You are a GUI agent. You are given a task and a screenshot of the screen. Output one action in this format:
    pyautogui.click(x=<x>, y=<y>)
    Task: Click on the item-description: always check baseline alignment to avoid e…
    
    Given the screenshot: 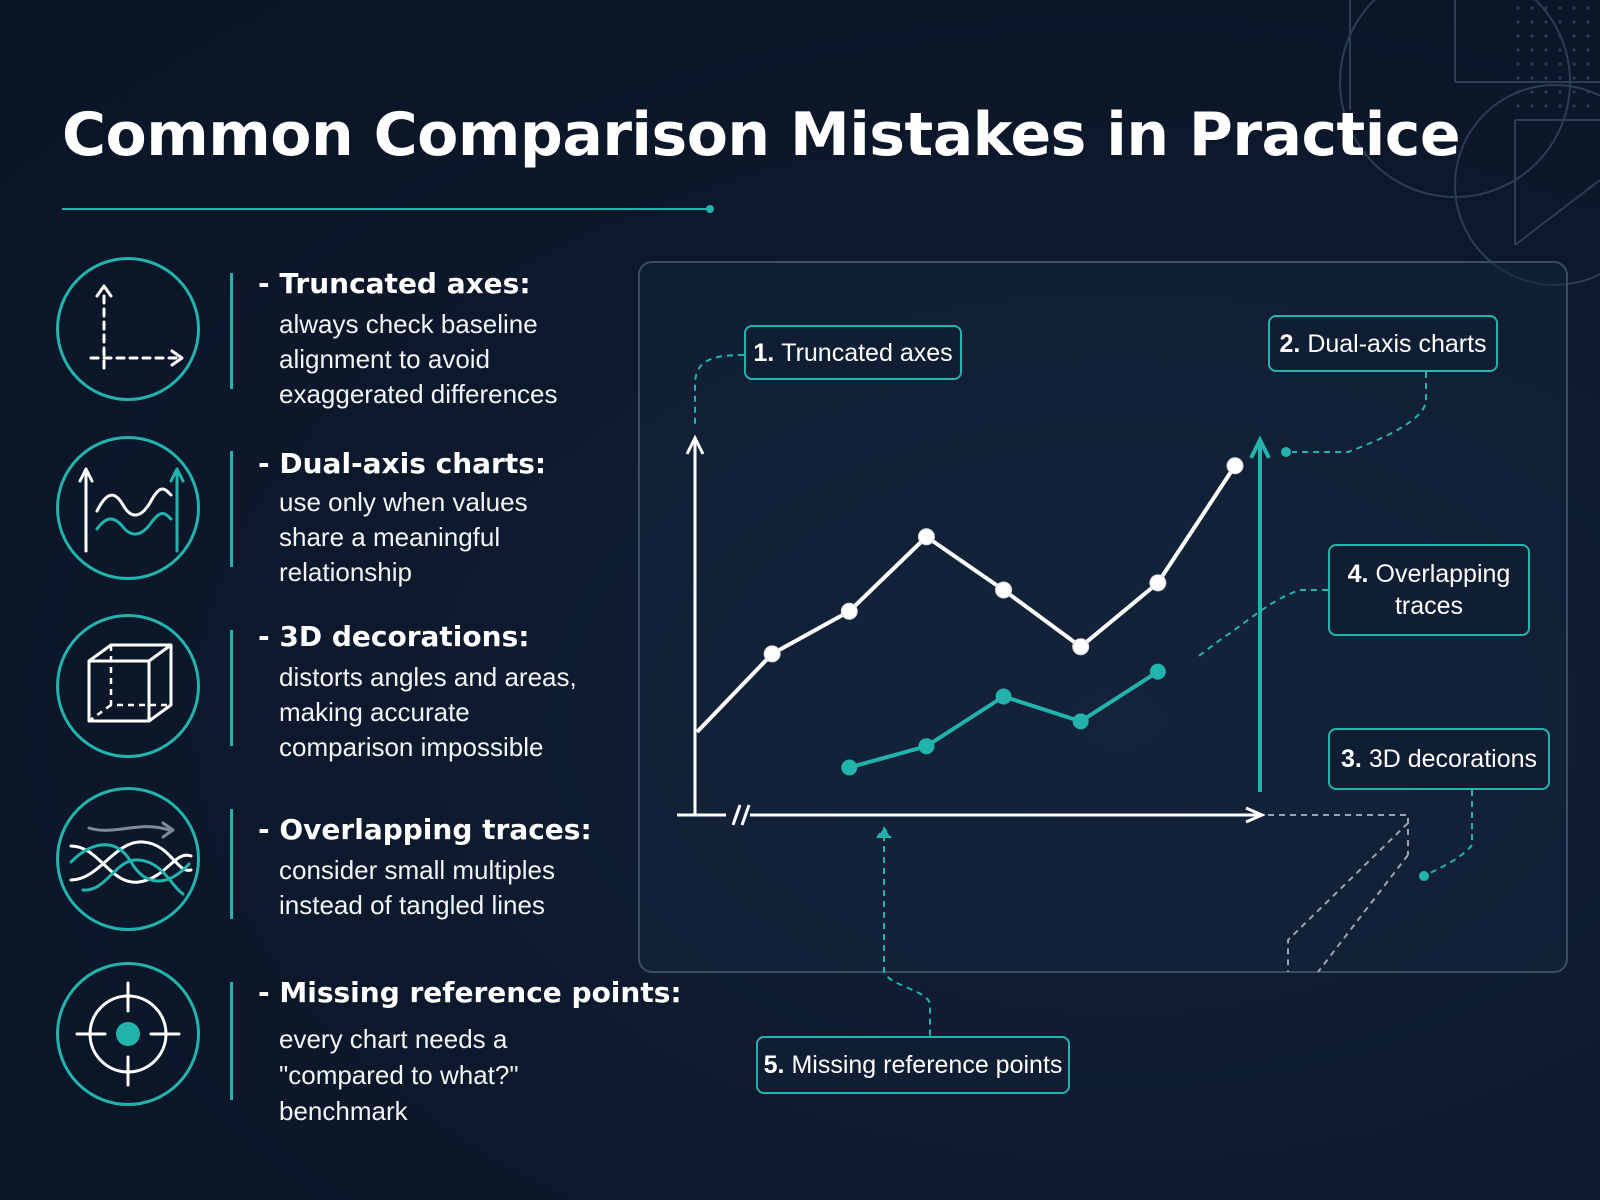 What is the action you would take?
    pyautogui.click(x=418, y=359)
    